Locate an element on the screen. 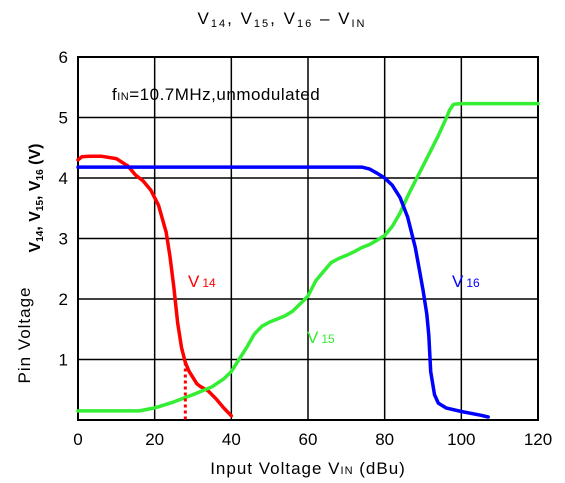 The height and width of the screenshot is (483, 565). y-tick-label: 1 is located at coordinates (63, 360).